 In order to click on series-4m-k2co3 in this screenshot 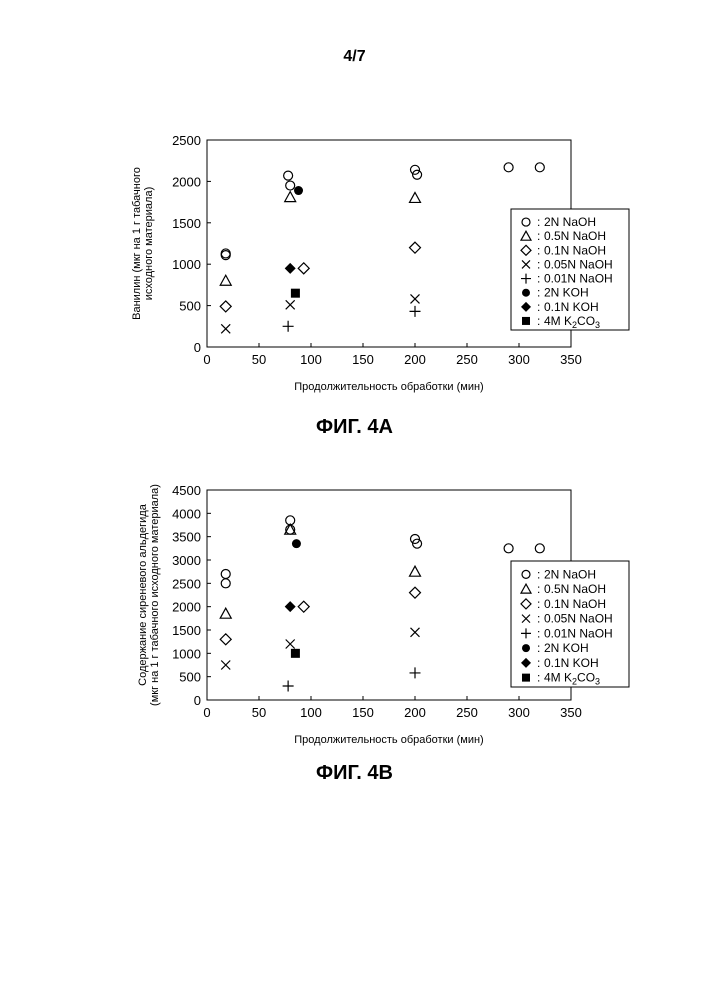, I will do `click(295, 653)`.